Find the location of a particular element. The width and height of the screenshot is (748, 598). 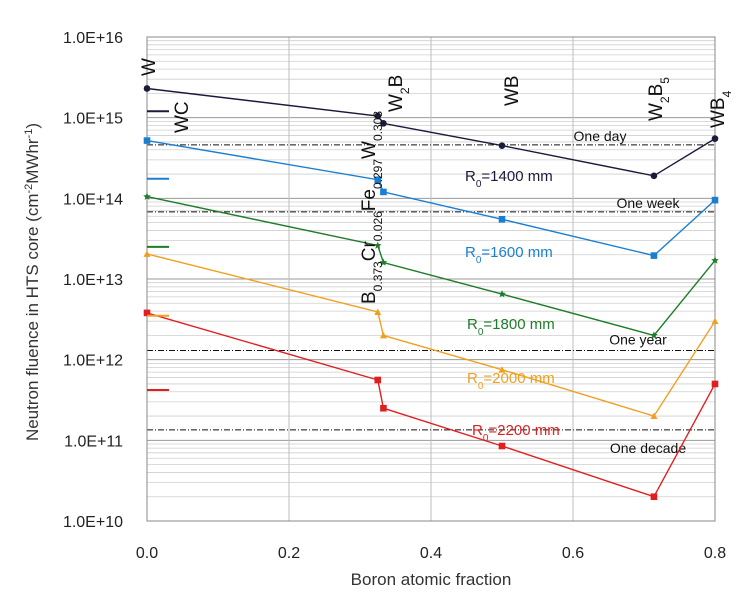

material-label-wb: WB is located at coordinates (512, 90).